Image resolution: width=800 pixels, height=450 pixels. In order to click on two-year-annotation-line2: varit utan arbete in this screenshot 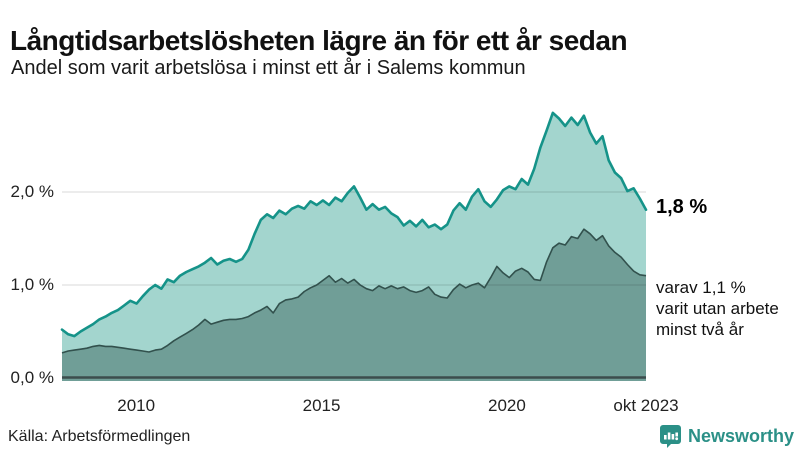, I will do `click(717, 308)`.